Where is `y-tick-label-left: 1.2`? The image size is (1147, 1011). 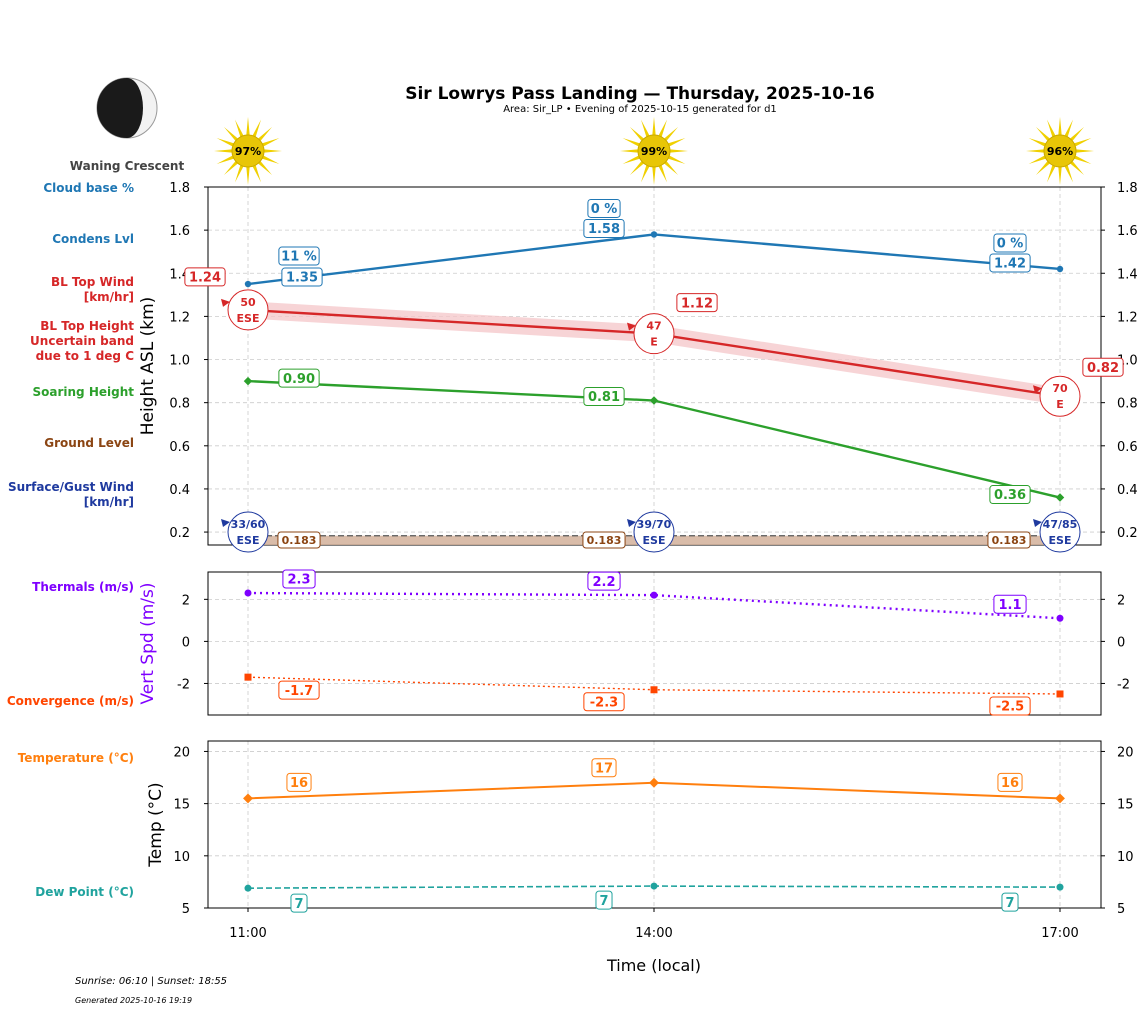 y-tick-label-left: 1.2 is located at coordinates (179, 317).